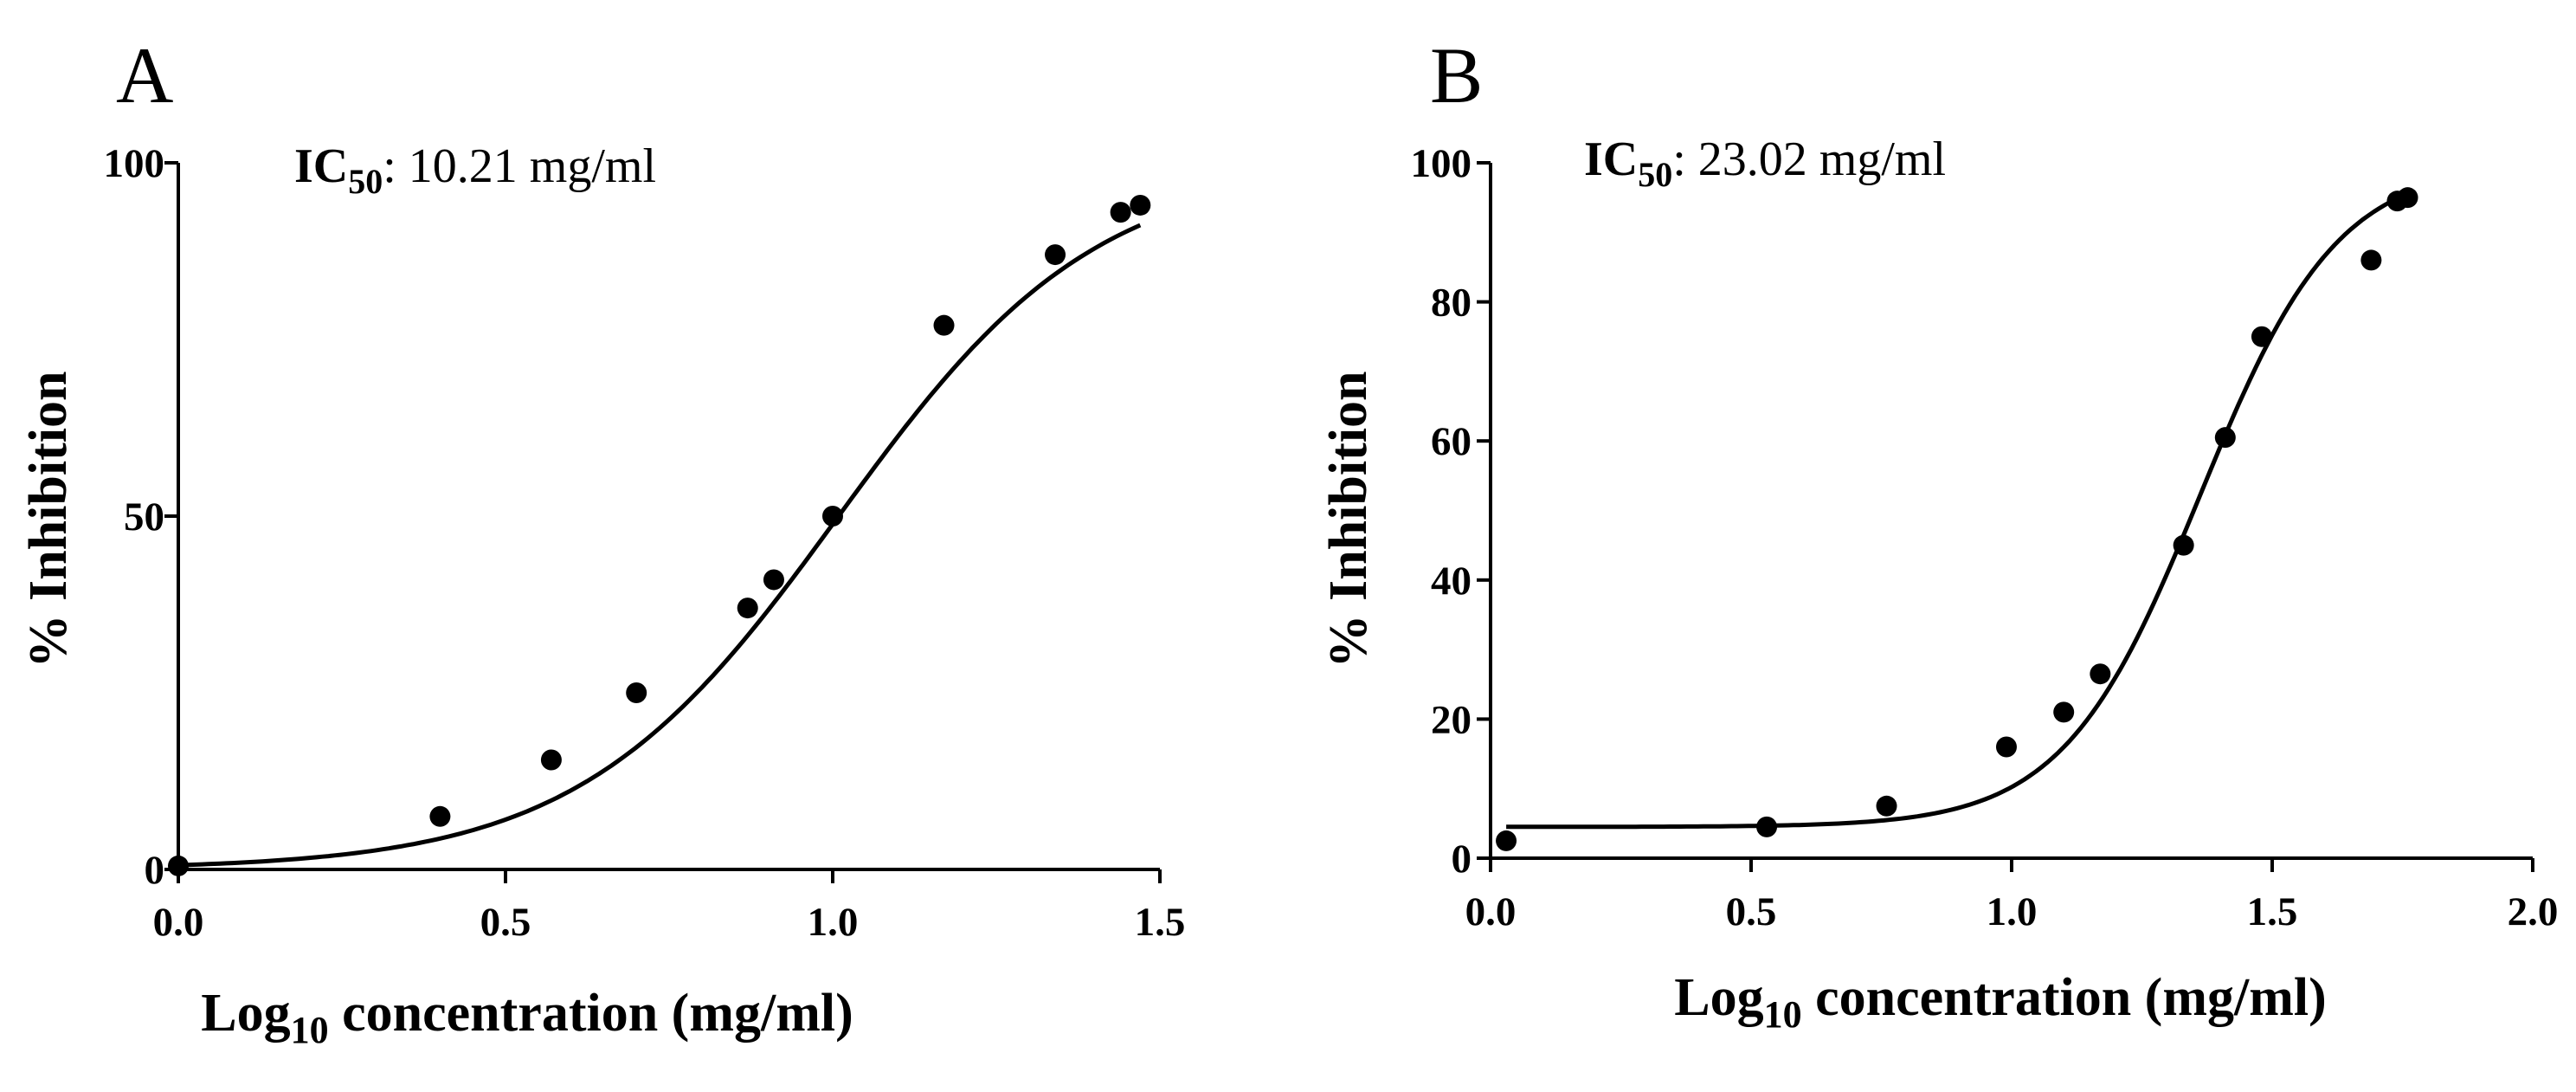 This screenshot has height=1092, width=2576. Describe the element at coordinates (519, 166) in the screenshot. I see `ic50-value: : 10.21 mg/ml` at that location.